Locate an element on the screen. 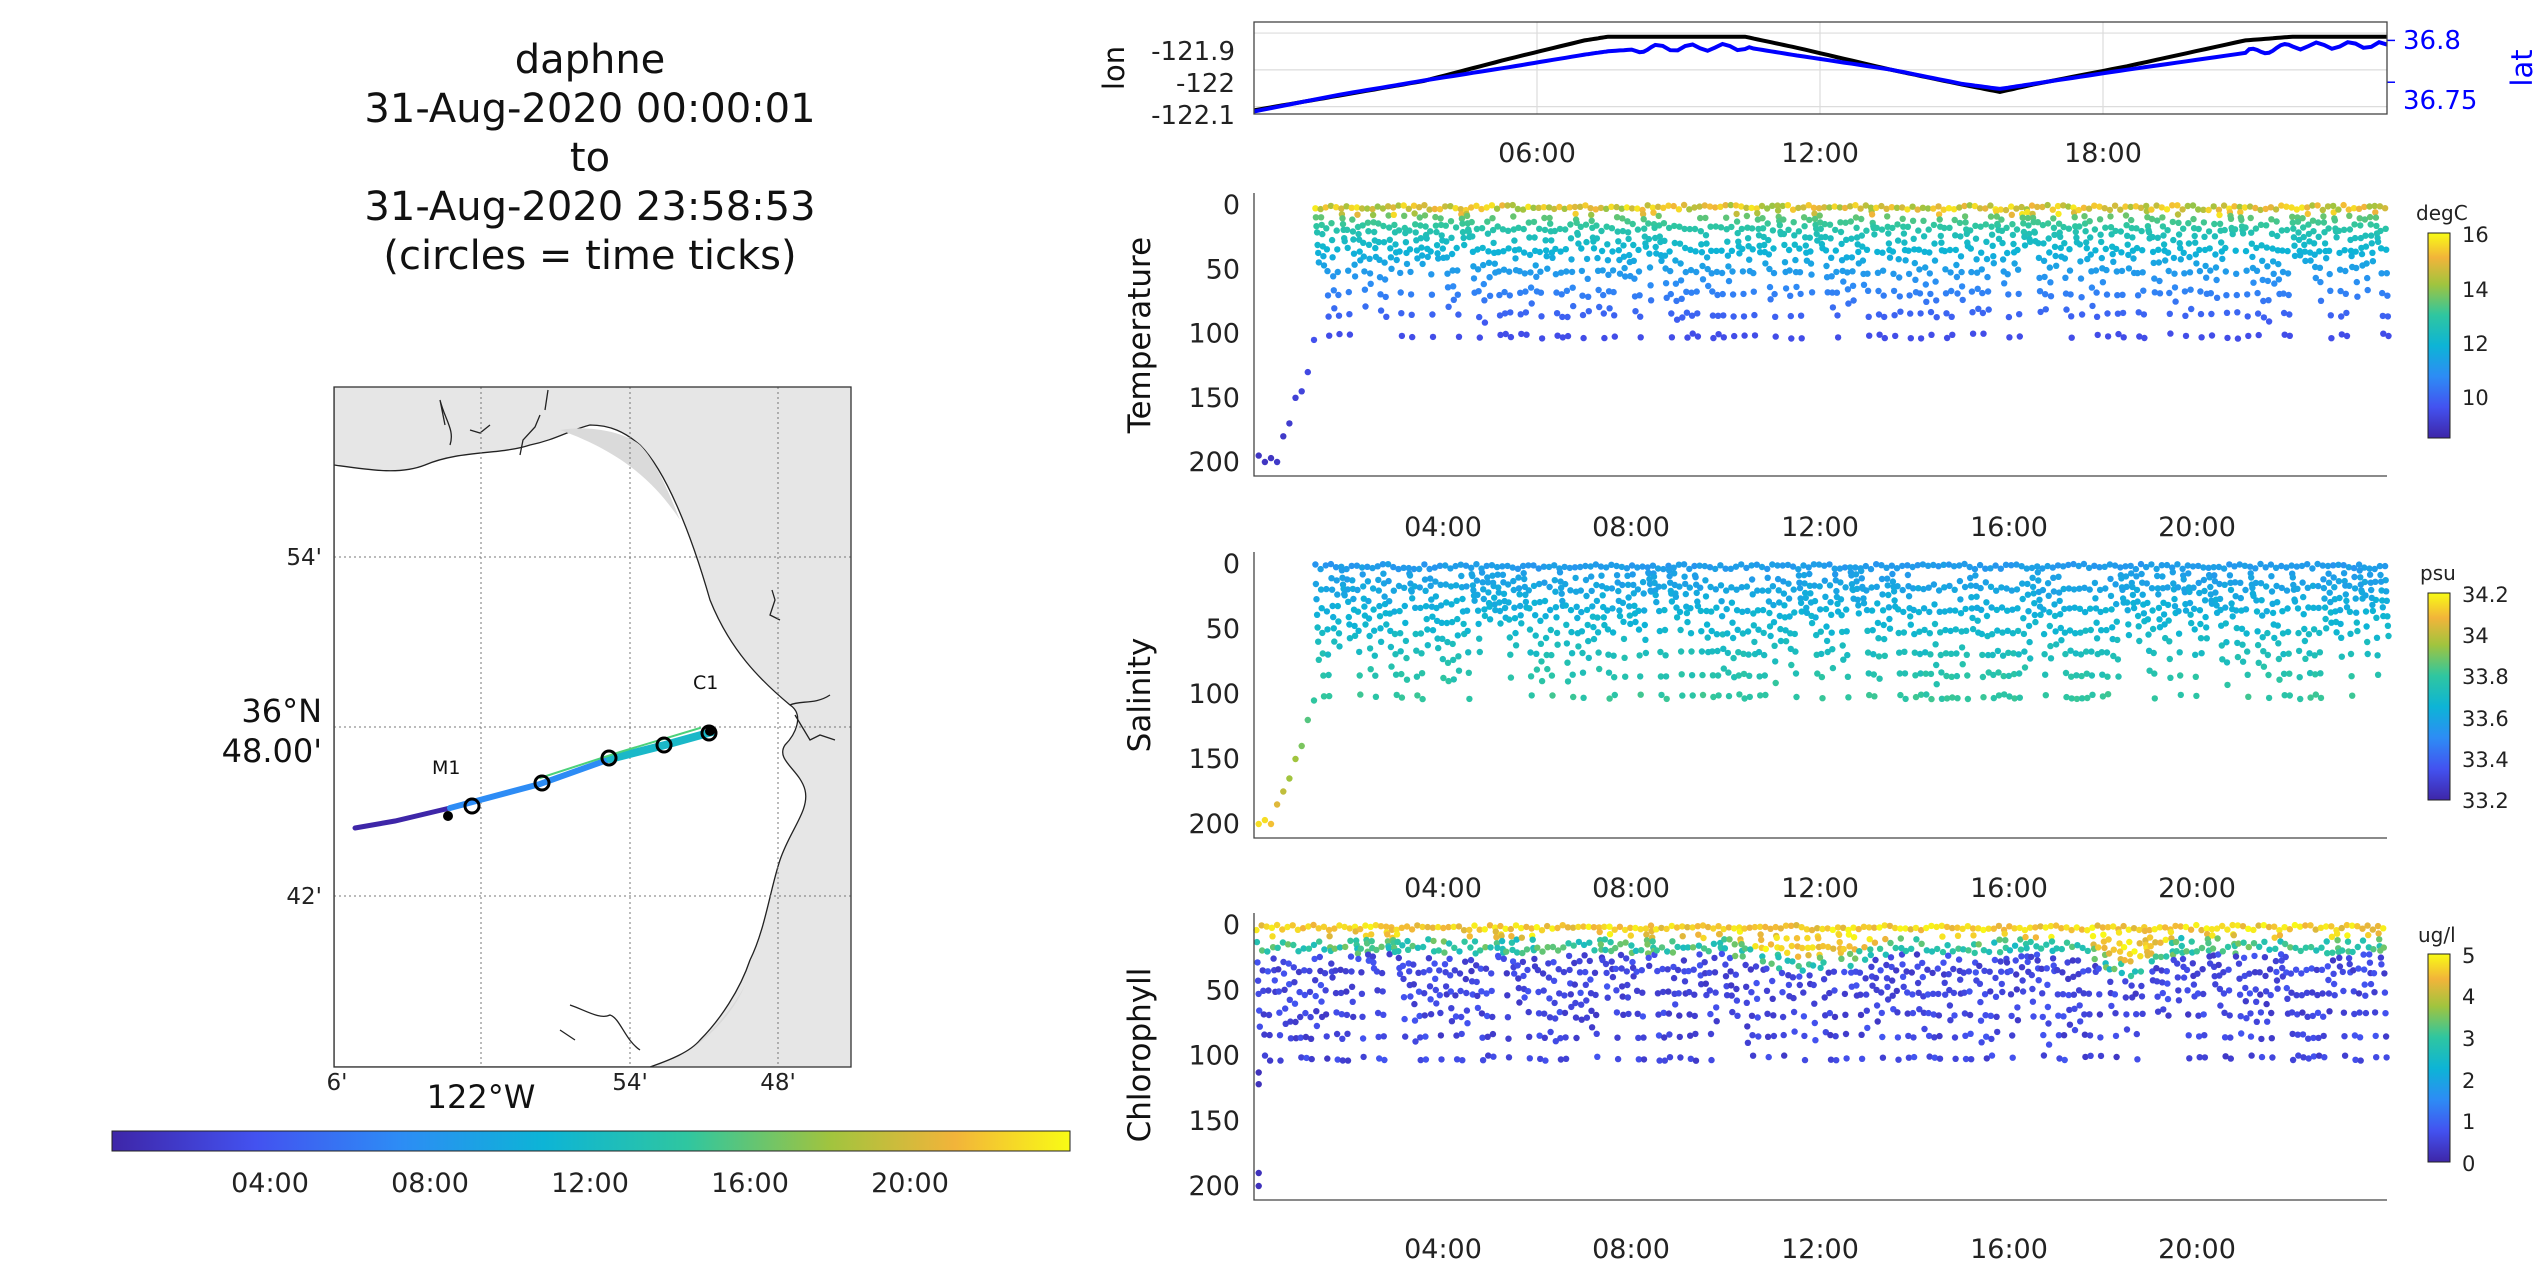  time-tick-circles is located at coordinates (590, 769).